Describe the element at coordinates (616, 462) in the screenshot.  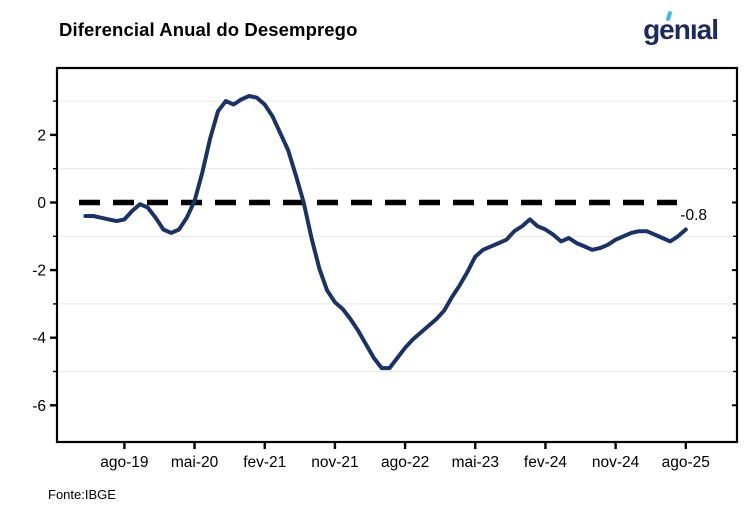
I see `x-axis-label: nov-24` at that location.